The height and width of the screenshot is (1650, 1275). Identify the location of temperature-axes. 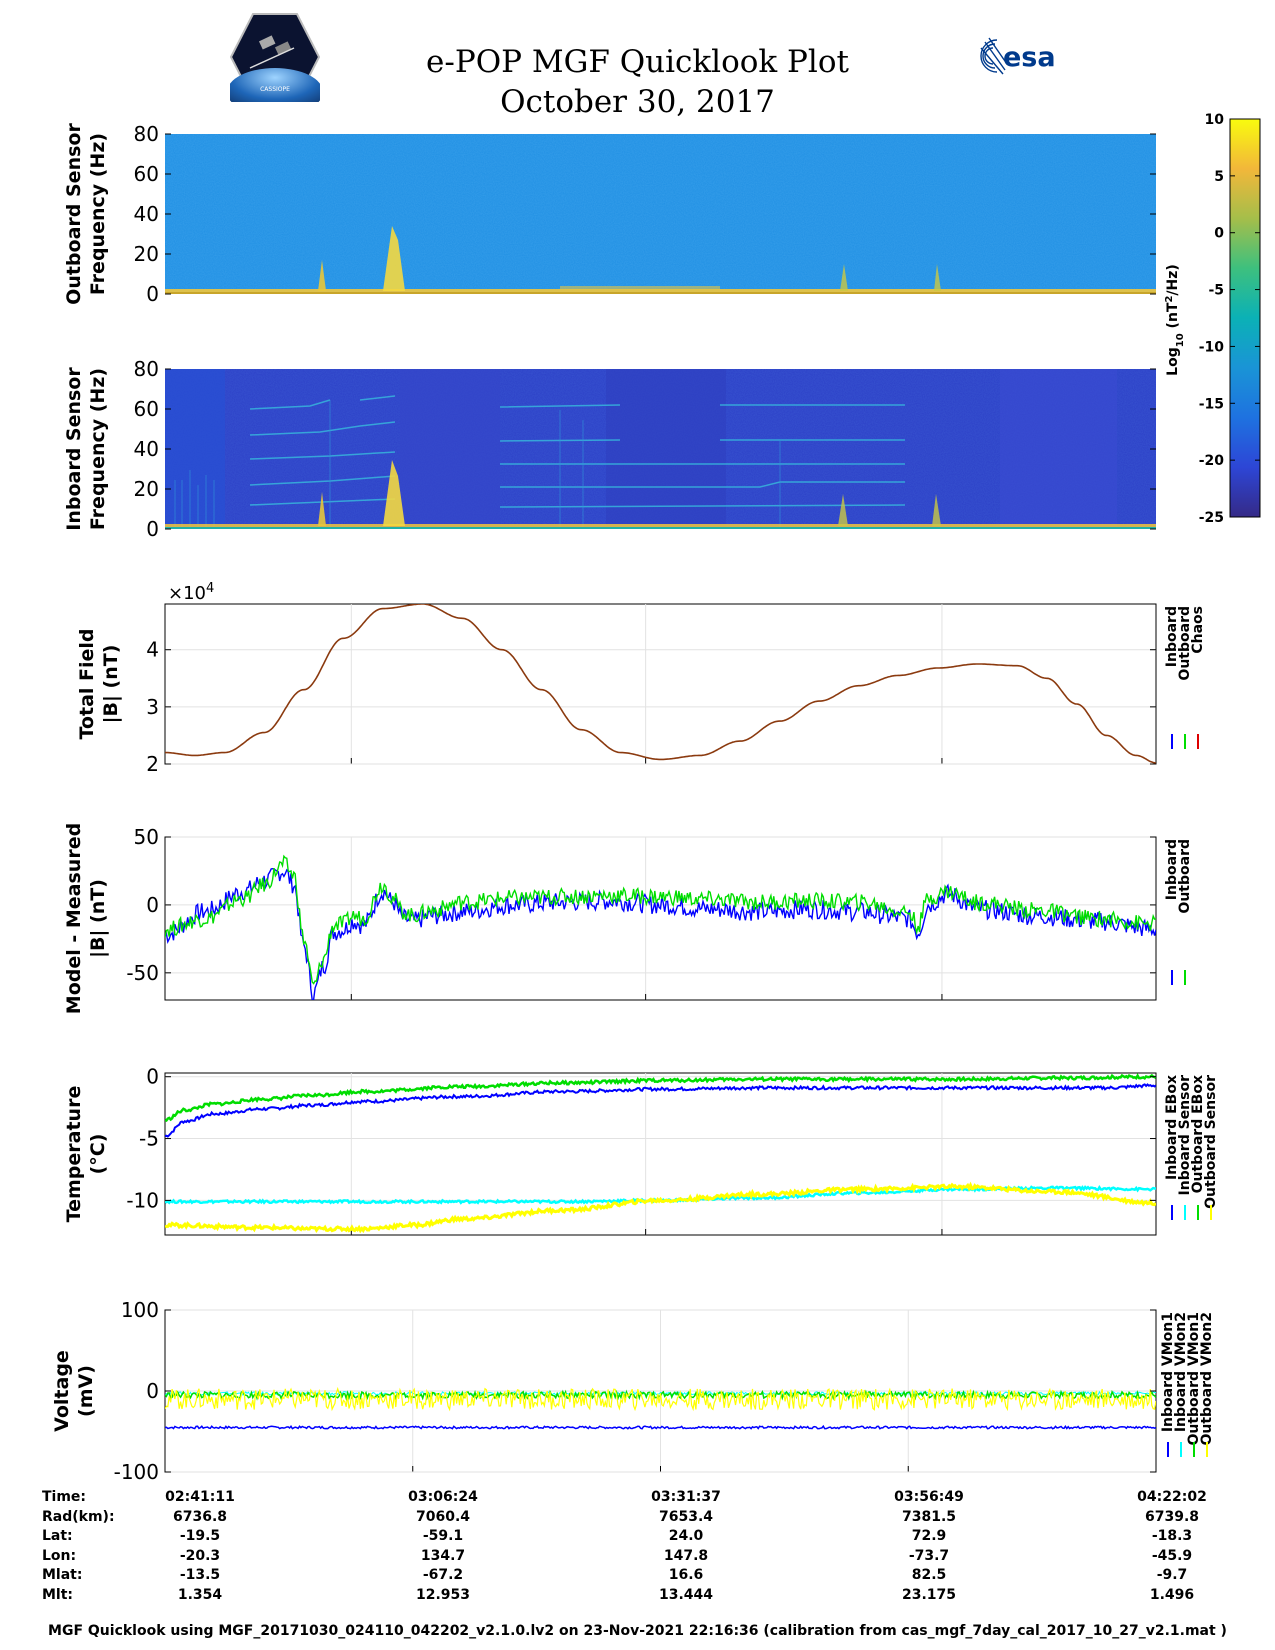
(660, 1154).